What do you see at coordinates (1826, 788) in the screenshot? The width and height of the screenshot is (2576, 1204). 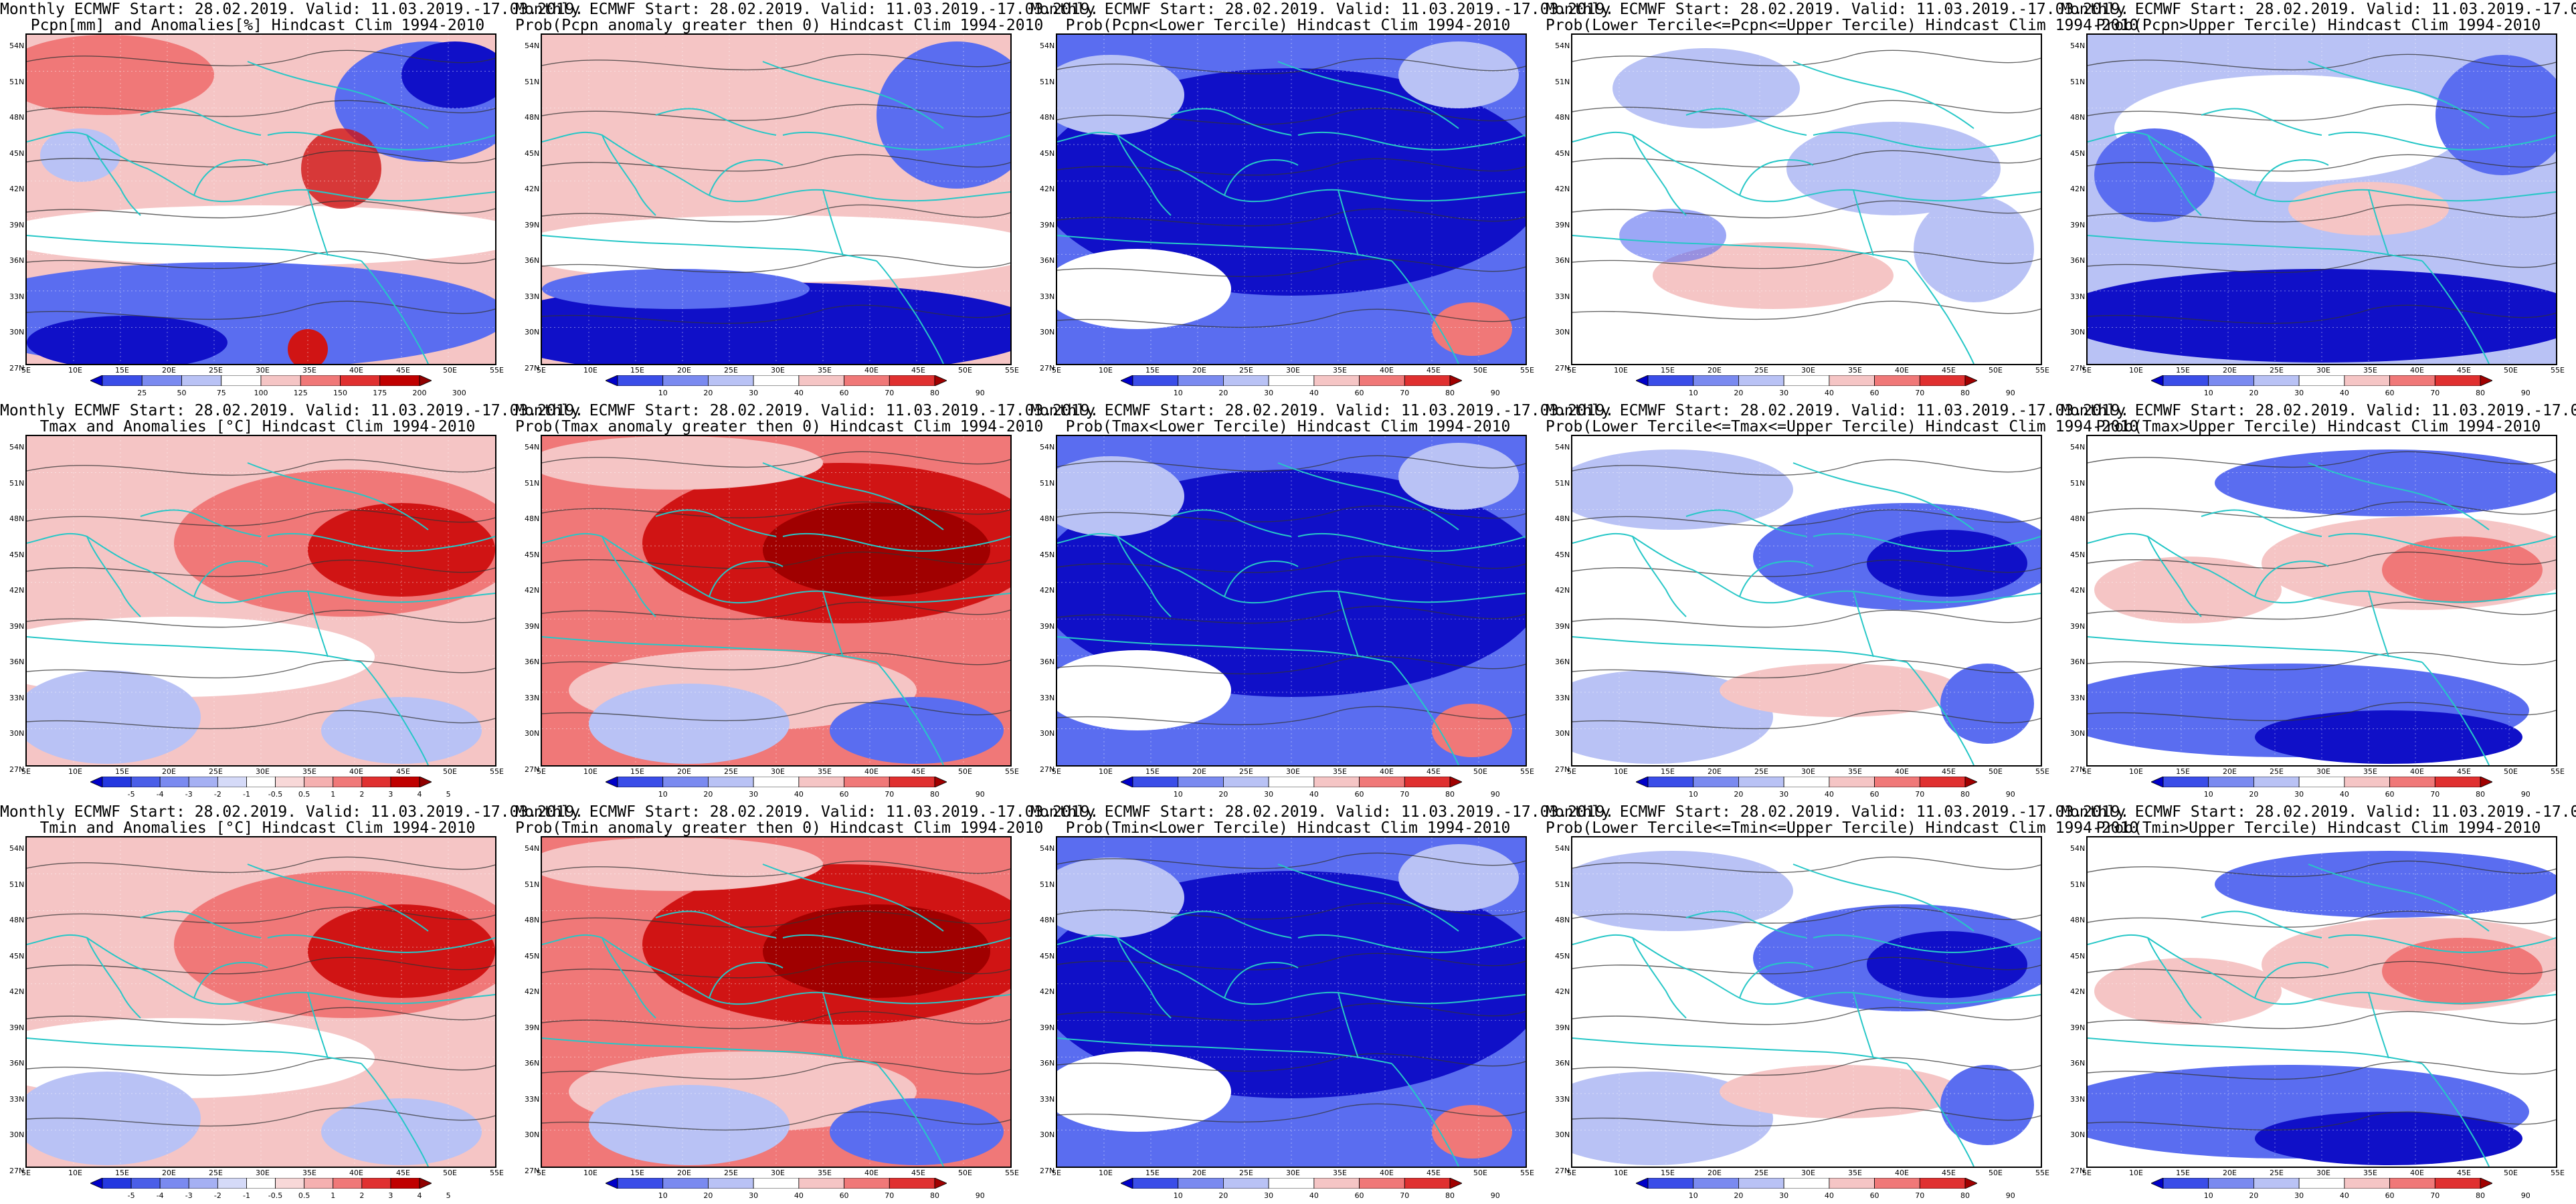 I see `colorbar: 10 20 30 40 60 70 80 90` at bounding box center [1826, 788].